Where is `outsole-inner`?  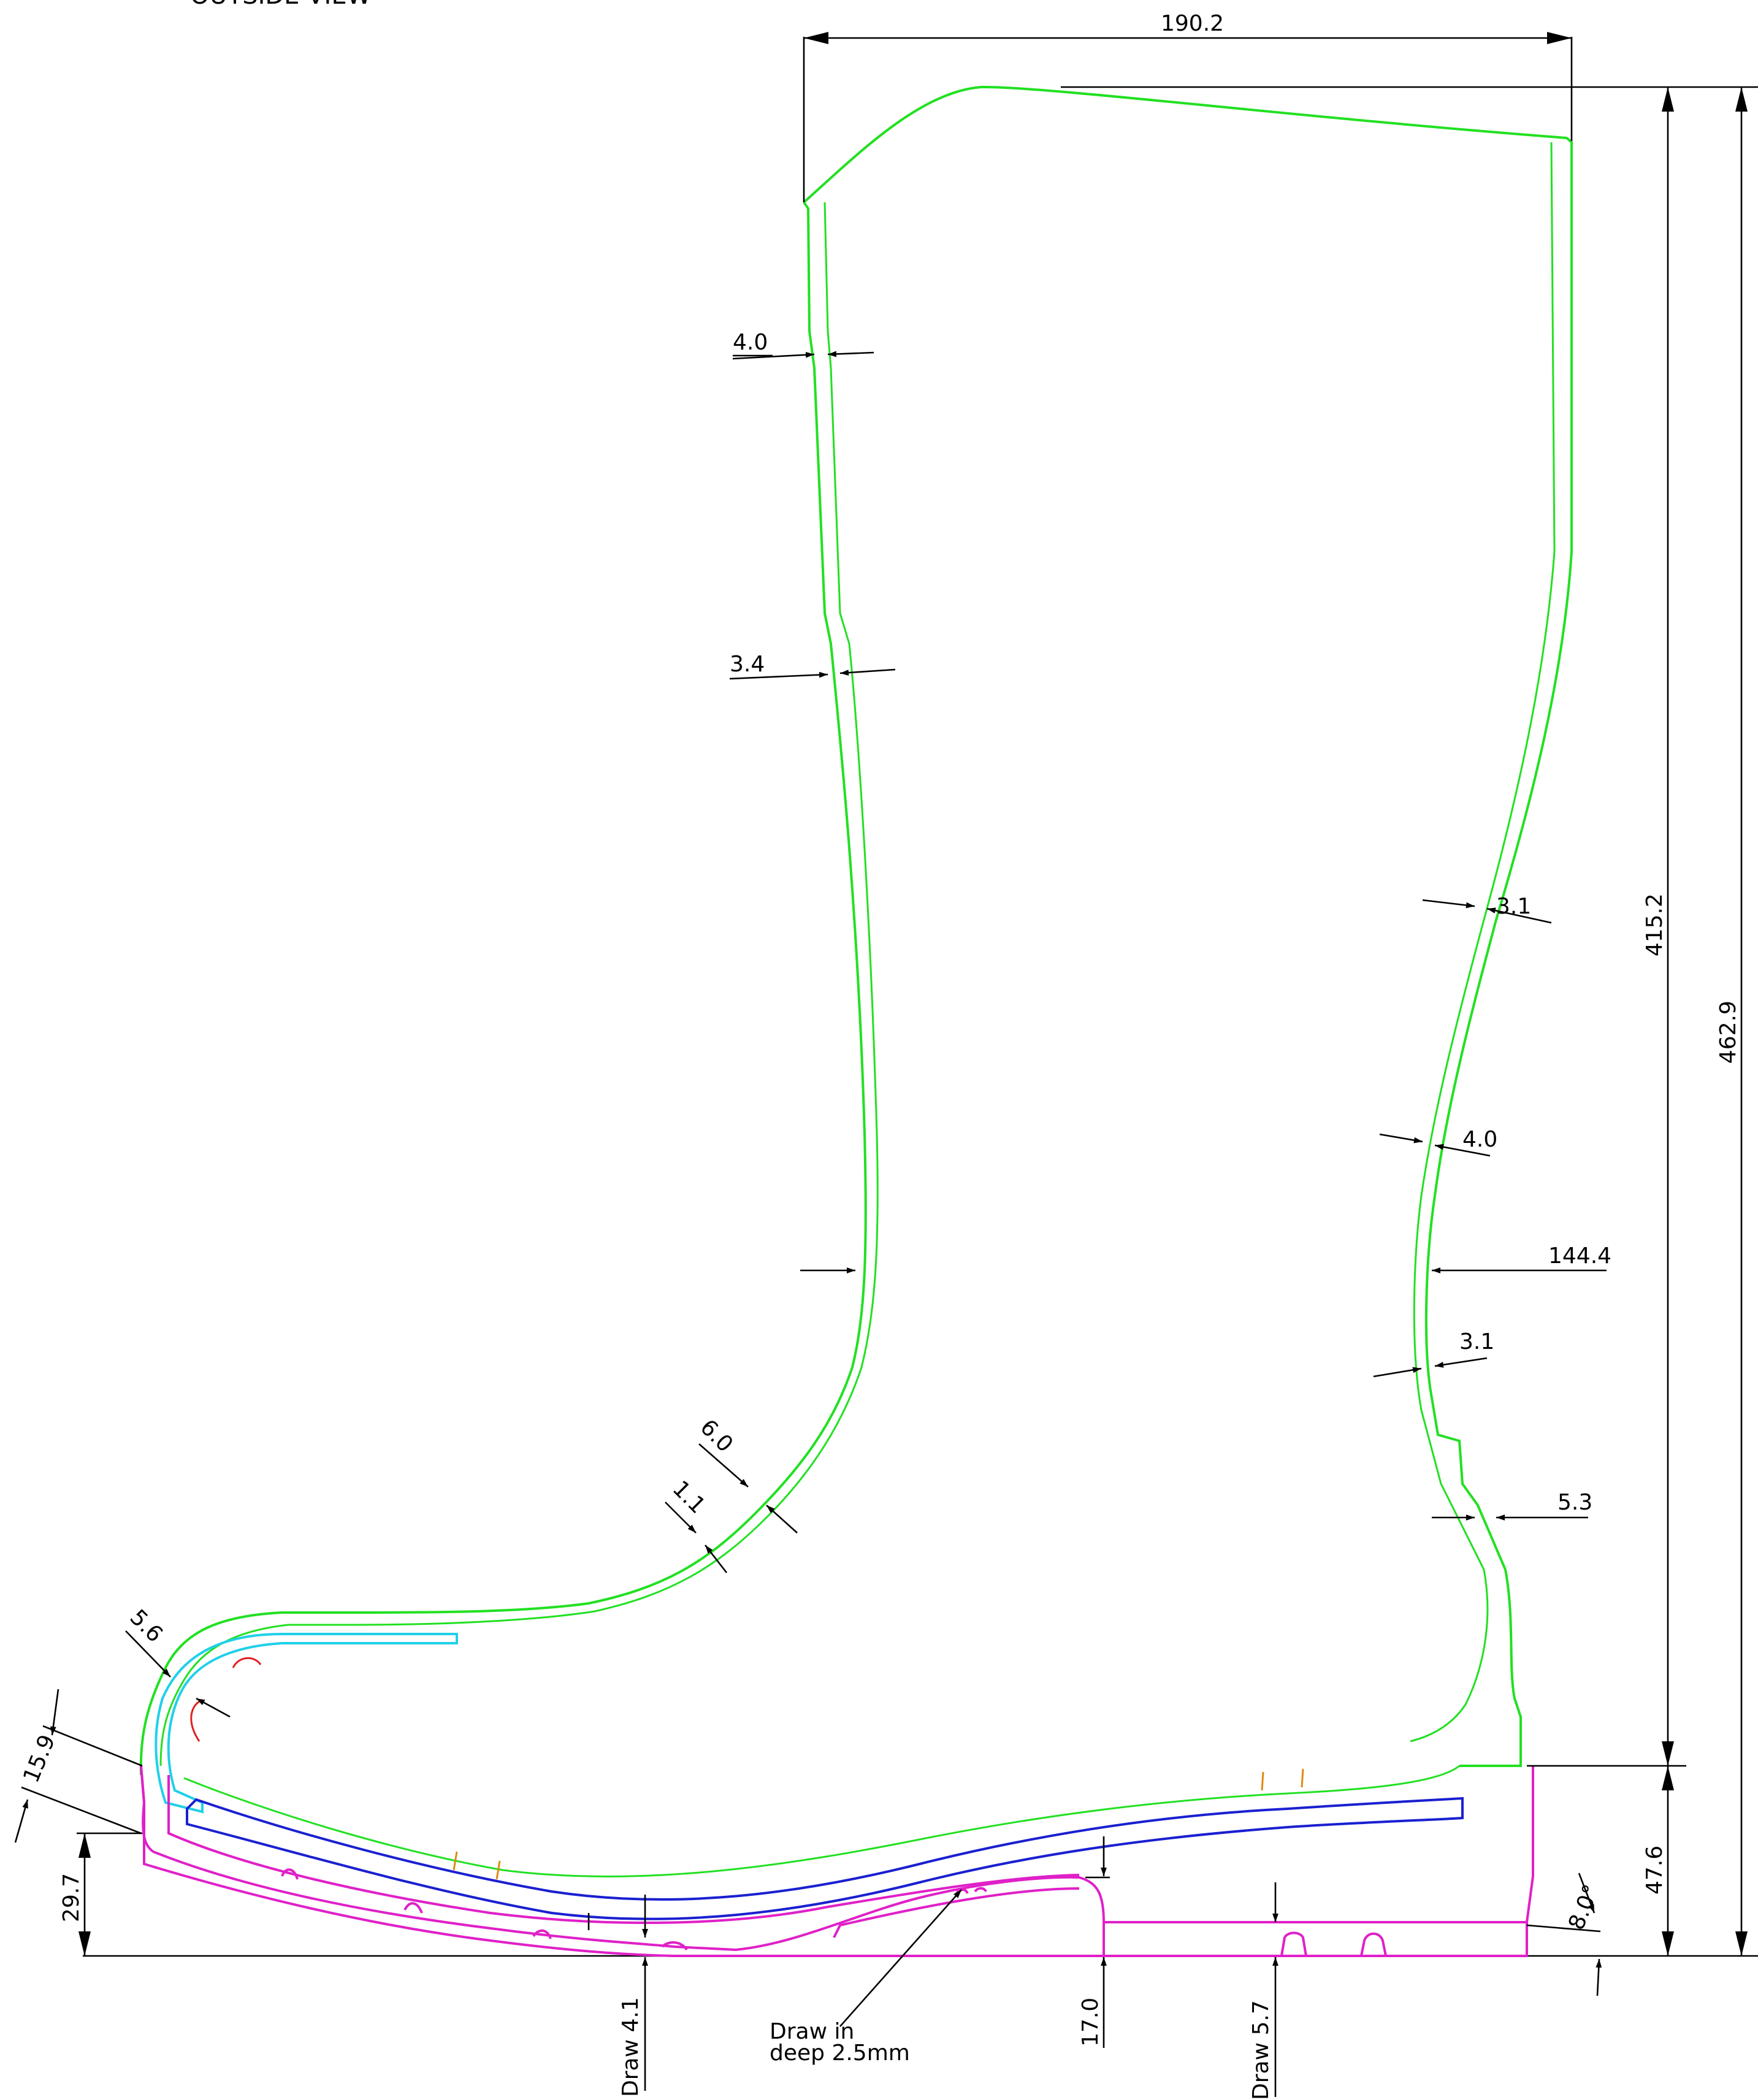 outsole-inner is located at coordinates (623, 1849).